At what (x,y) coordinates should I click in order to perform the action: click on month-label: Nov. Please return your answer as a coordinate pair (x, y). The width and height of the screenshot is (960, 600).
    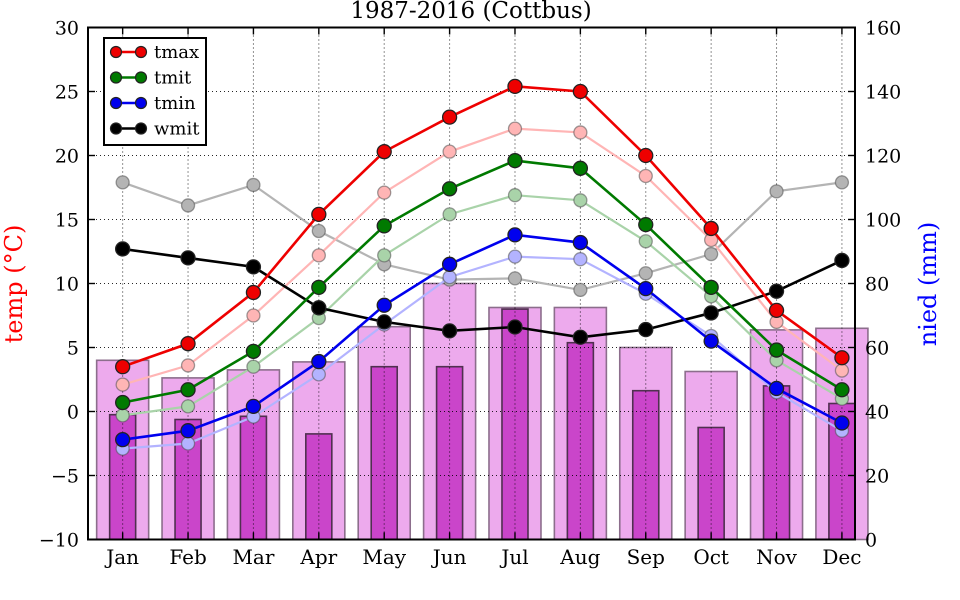
    Looking at the image, I should click on (777, 557).